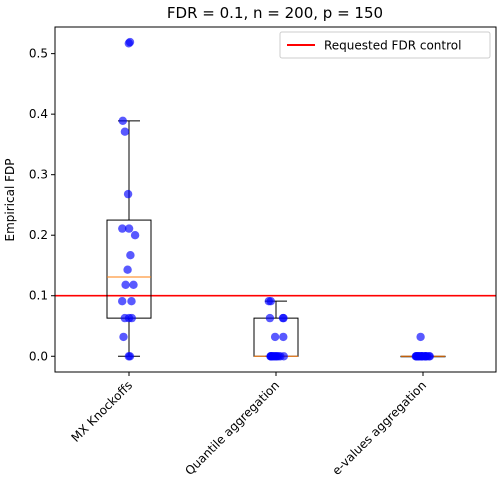 The height and width of the screenshot is (500, 500). What do you see at coordinates (38, 175) in the screenshot?
I see `y-tick-label: 0.3` at bounding box center [38, 175].